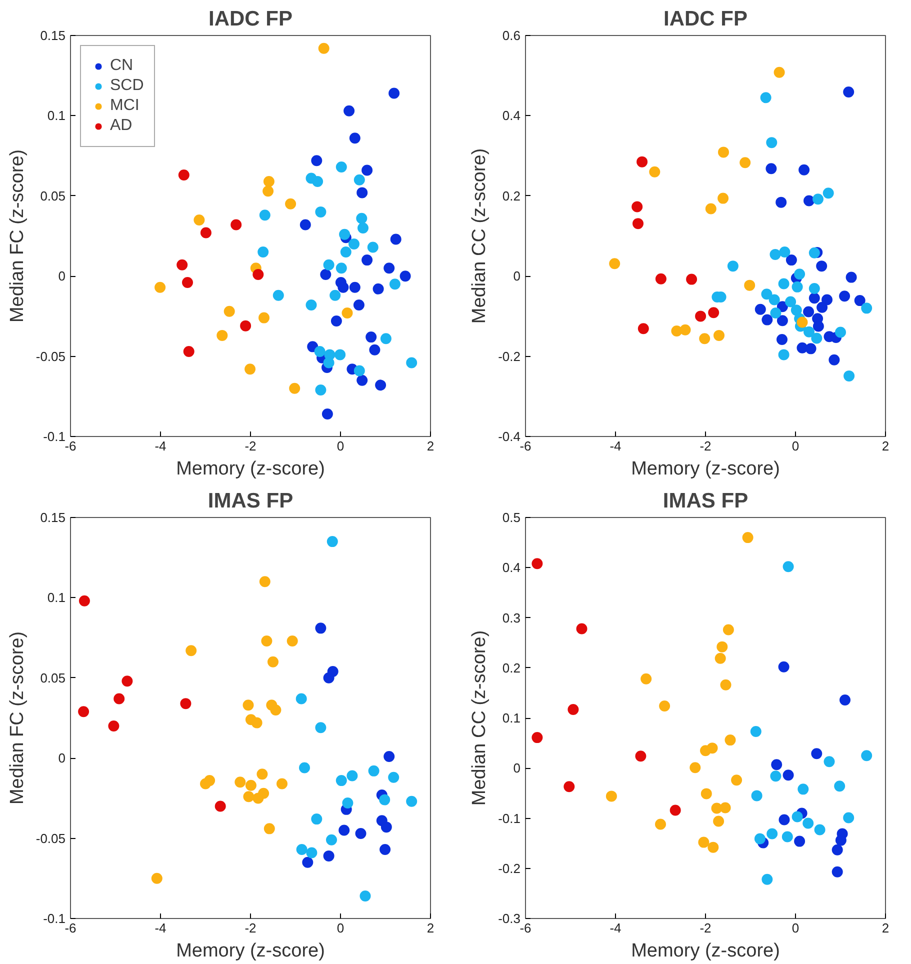 Image resolution: width=911 pixels, height=964 pixels. Describe the element at coordinates (125, 106) in the screenshot. I see `legend-label: MCI` at that location.